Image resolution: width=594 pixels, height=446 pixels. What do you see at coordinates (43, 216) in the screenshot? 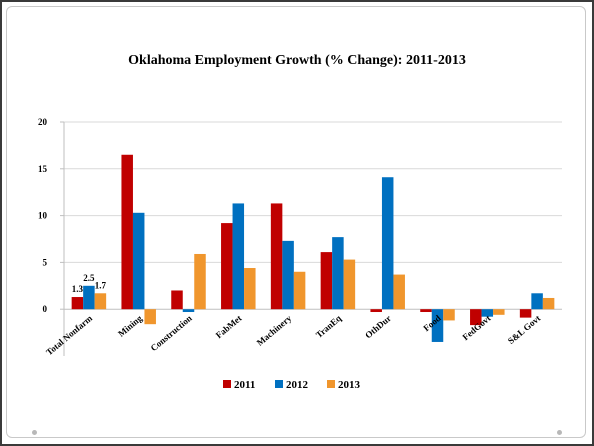
I see `y-tick-label: 10` at bounding box center [43, 216].